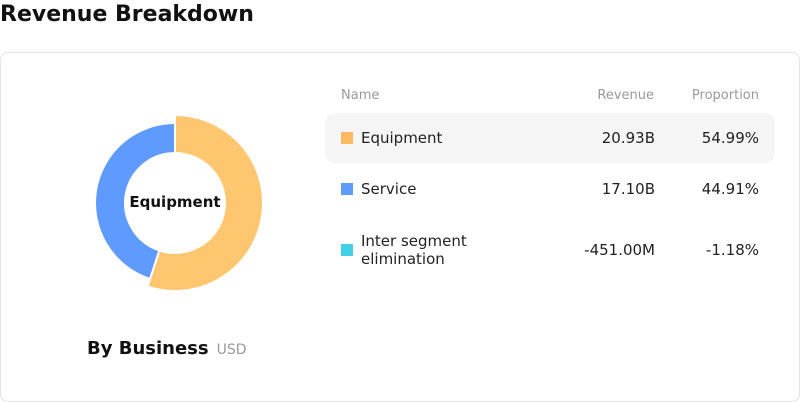  What do you see at coordinates (628, 138) in the screenshot?
I see `legend-revenue: 20.93B` at bounding box center [628, 138].